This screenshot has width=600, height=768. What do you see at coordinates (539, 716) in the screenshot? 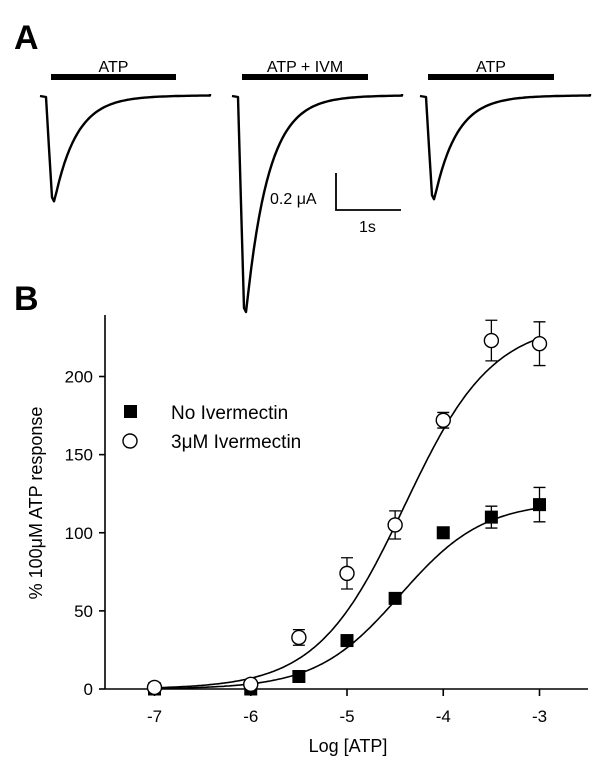
I see `x-tick-label: -3` at bounding box center [539, 716].